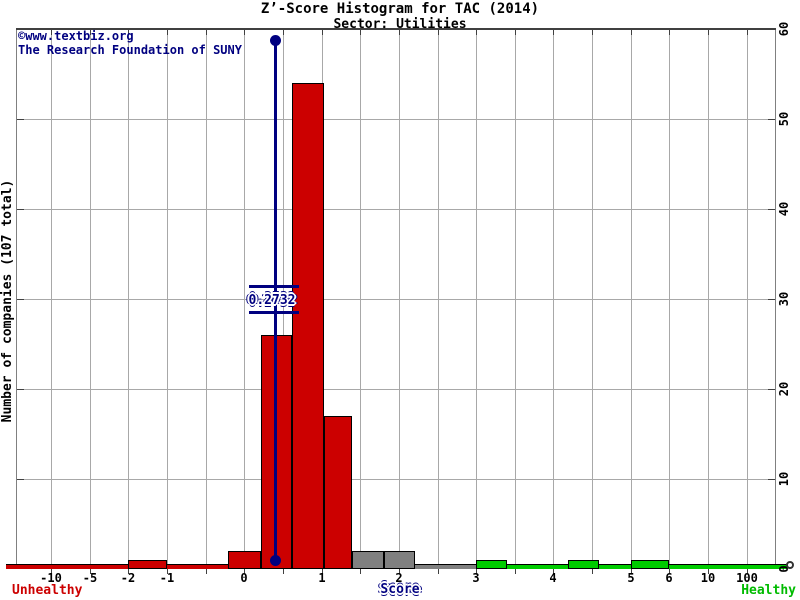  Describe the element at coordinates (669, 578) in the screenshot. I see `x-tick-label: 6` at that location.